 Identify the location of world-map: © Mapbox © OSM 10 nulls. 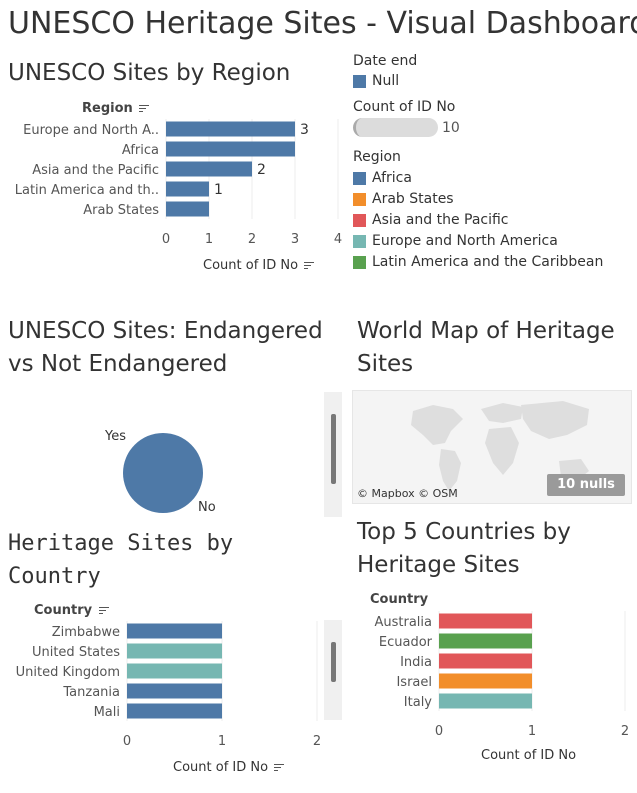
(492, 447).